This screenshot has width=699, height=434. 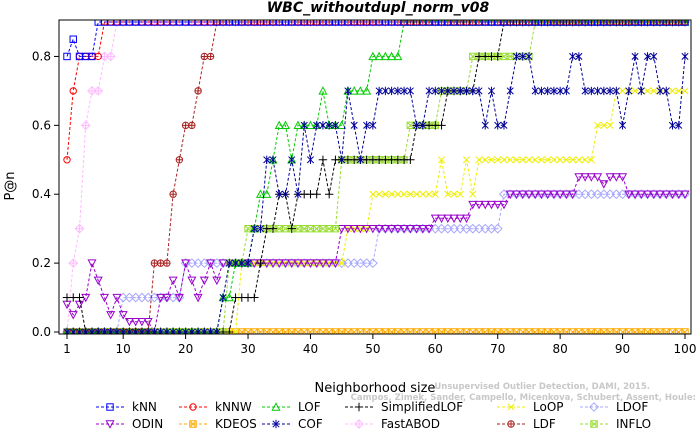 I want to click on y-tick-label: 0.2, so click(x=41, y=263).